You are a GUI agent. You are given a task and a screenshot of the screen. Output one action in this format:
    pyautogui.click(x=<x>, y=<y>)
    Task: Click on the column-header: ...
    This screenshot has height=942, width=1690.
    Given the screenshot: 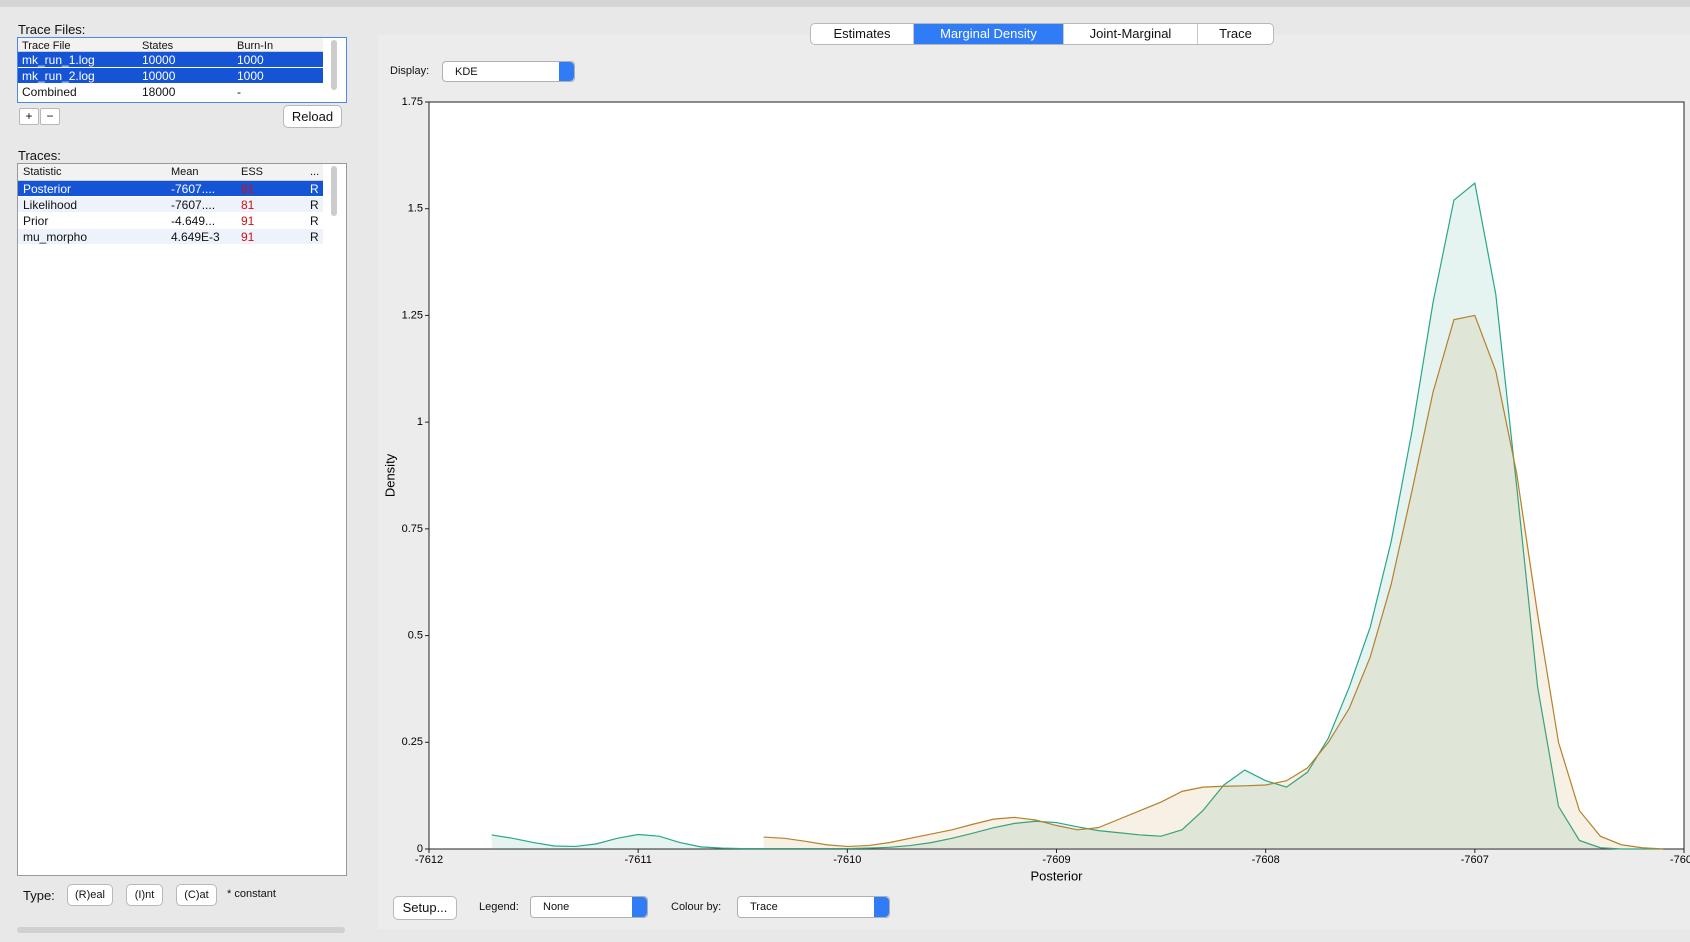 What is the action you would take?
    pyautogui.click(x=315, y=172)
    